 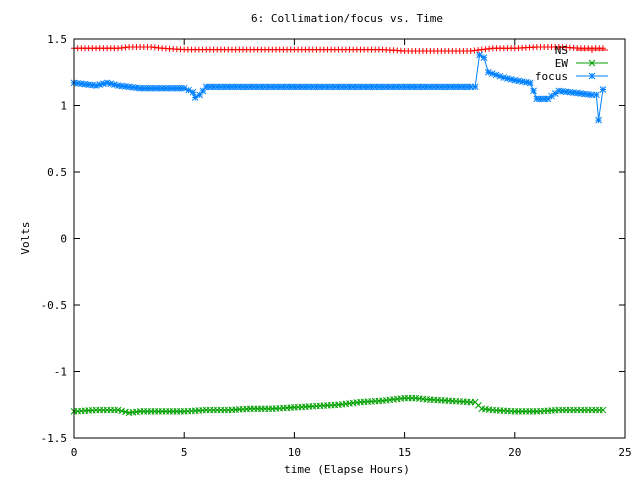 What do you see at coordinates (25, 237) in the screenshot?
I see `y-axis-label: Volts` at bounding box center [25, 237].